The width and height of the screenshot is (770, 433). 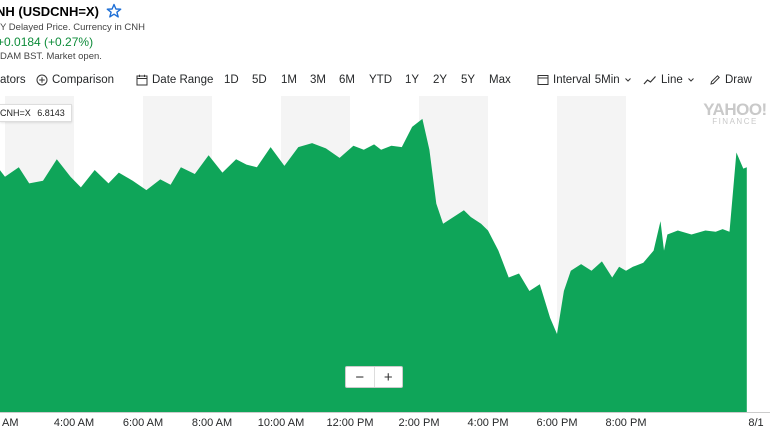 I want to click on range-label: YTD, so click(x=380, y=80).